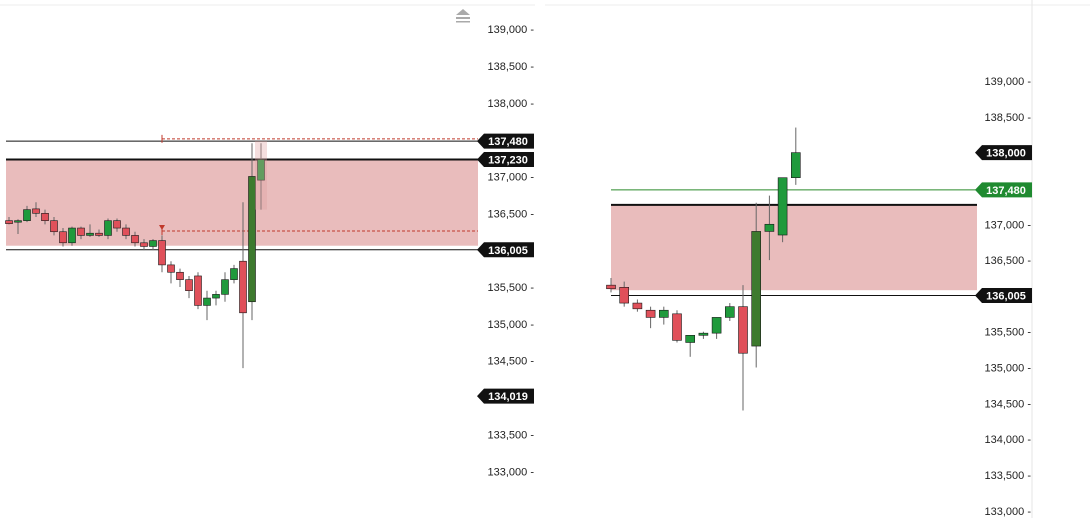 The height and width of the screenshot is (518, 1090). I want to click on price-badge-label: 137,230, so click(508, 161).